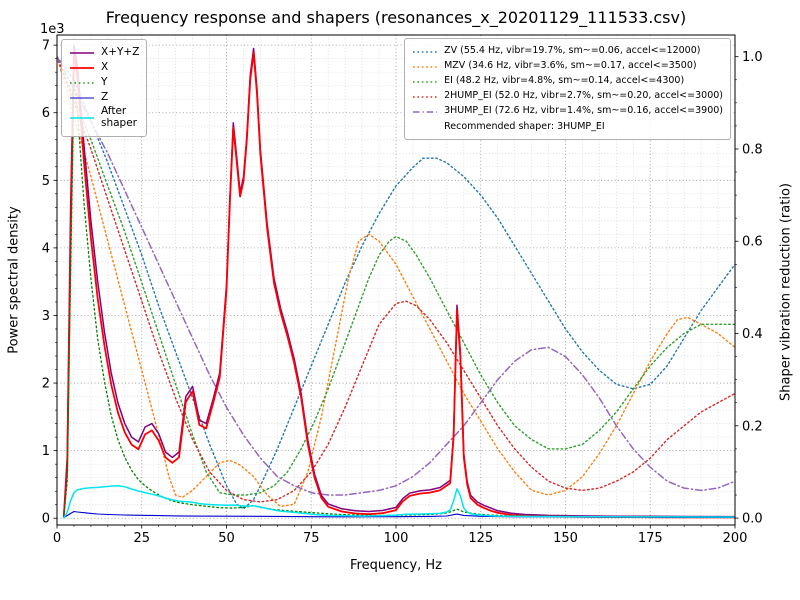  I want to click on legend-psd: X+Y+Z X Y Z After shaper, so click(104, 88).